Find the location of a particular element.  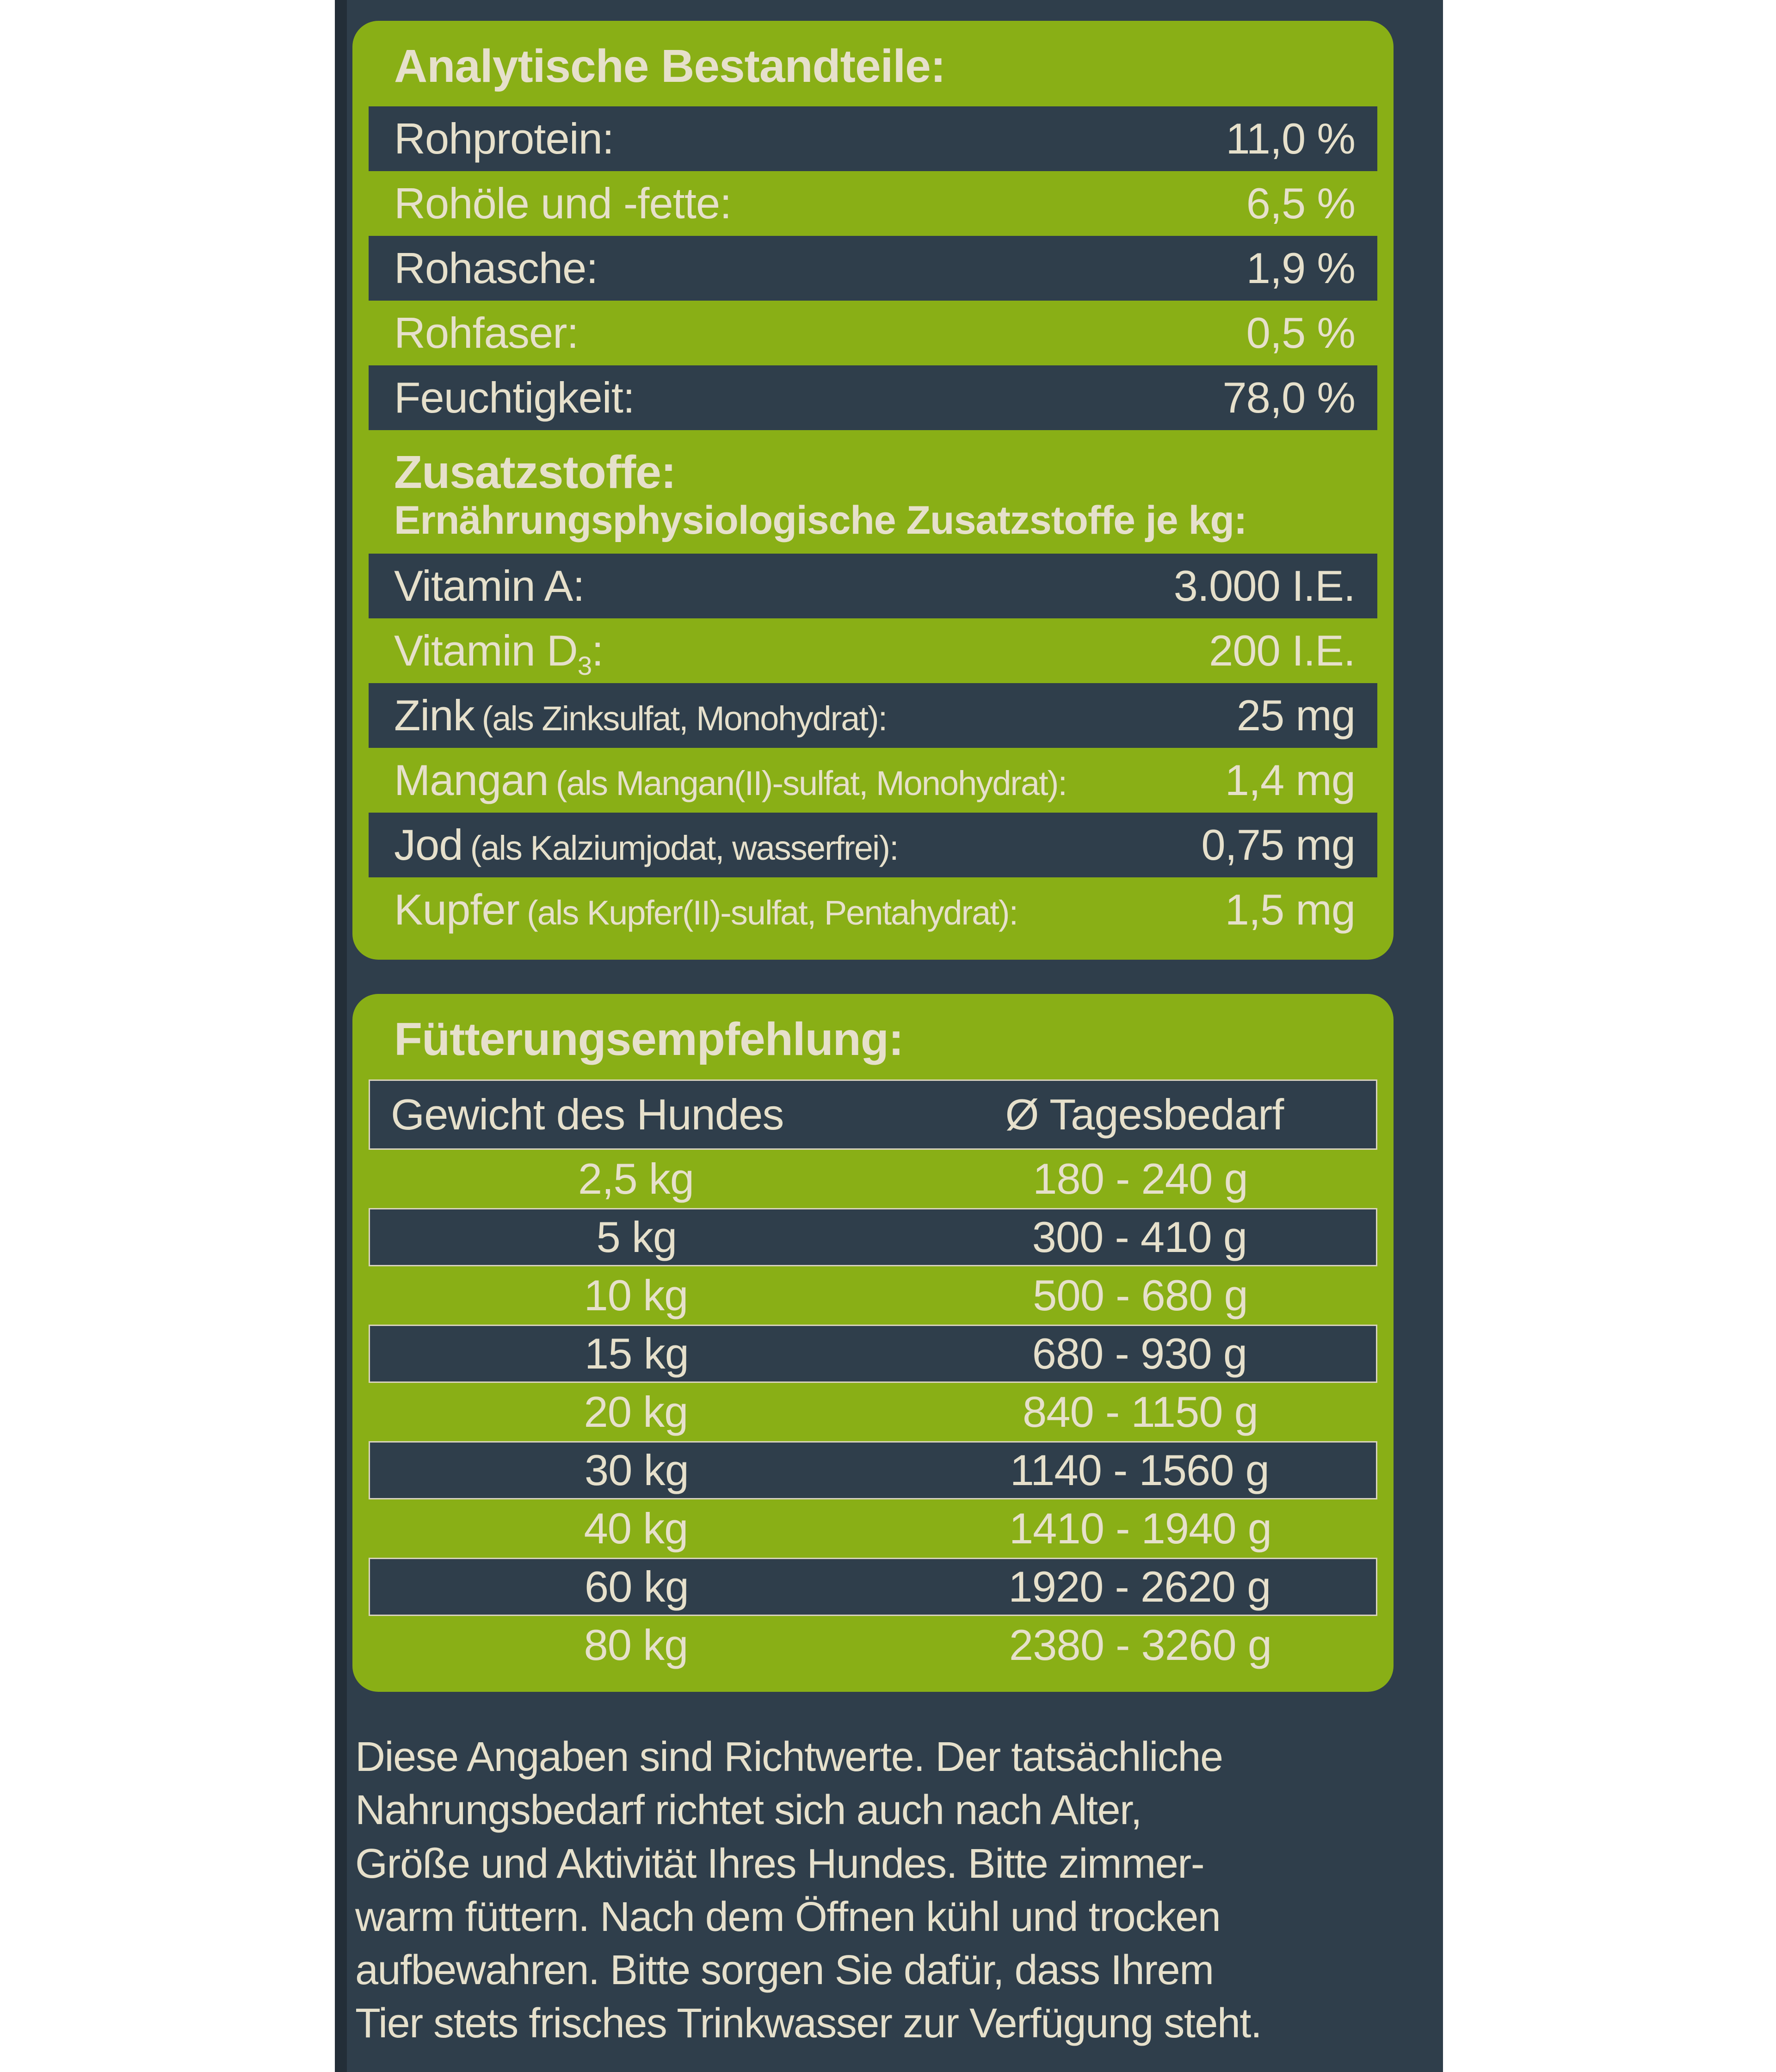

analytical-heading: Analytische Bestandteile: is located at coordinates (670, 66).